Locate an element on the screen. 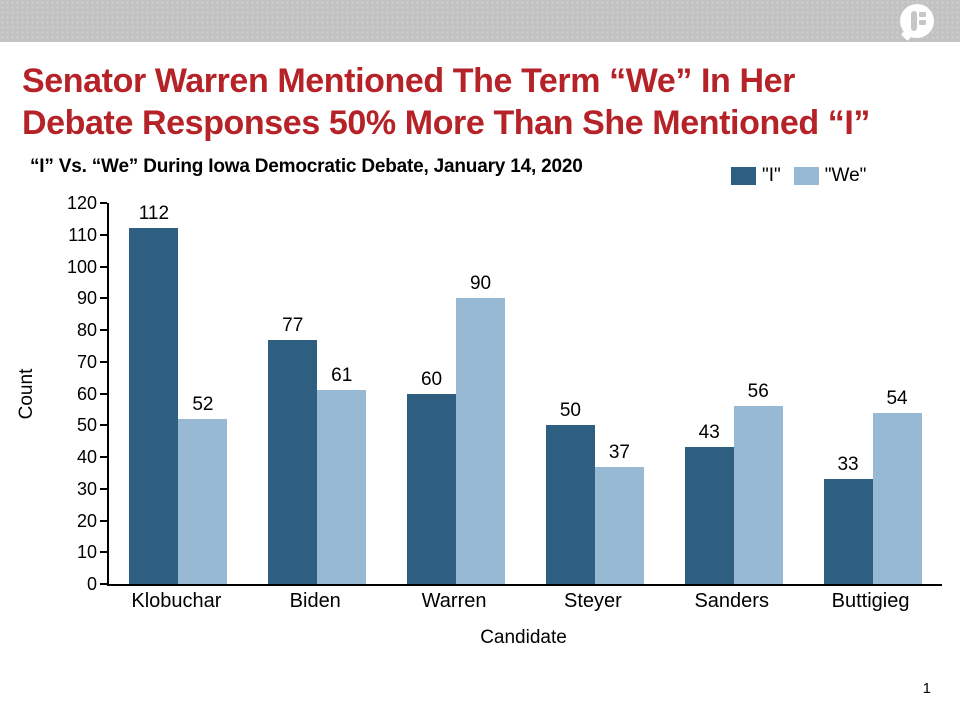 Image resolution: width=960 pixels, height=720 pixels. x-axis-tick-label: Warren is located at coordinates (454, 601).